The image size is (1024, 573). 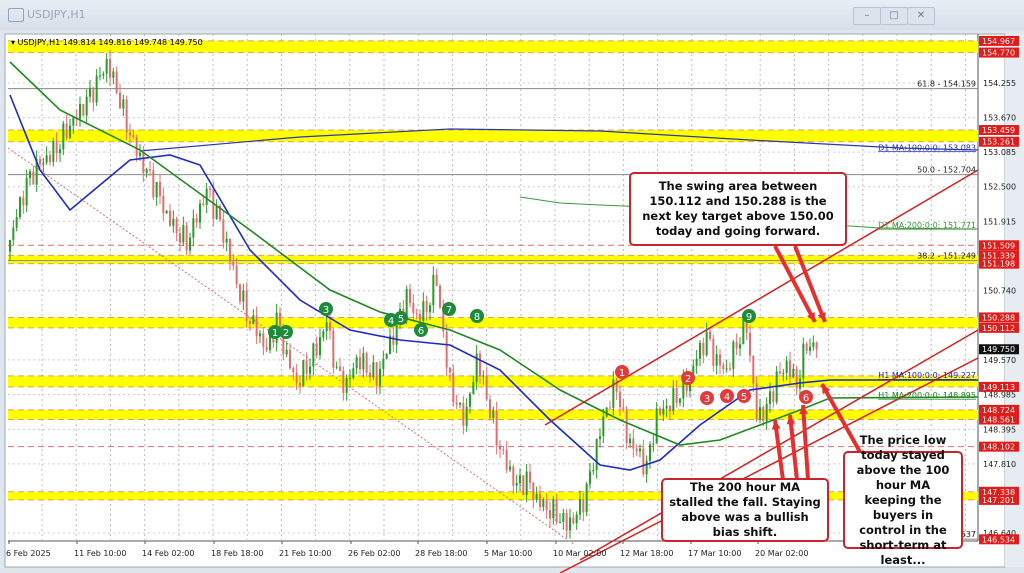 I want to click on green-marker-label: 6, so click(x=421, y=331).